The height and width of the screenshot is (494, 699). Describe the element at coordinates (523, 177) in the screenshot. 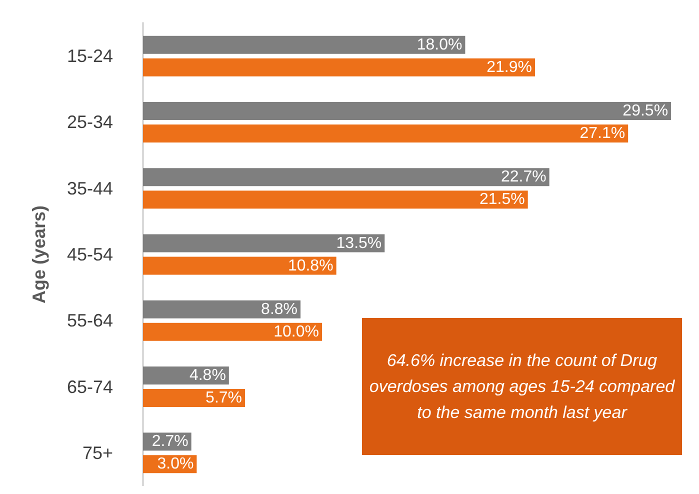

I see `data-label: 22.7%` at that location.